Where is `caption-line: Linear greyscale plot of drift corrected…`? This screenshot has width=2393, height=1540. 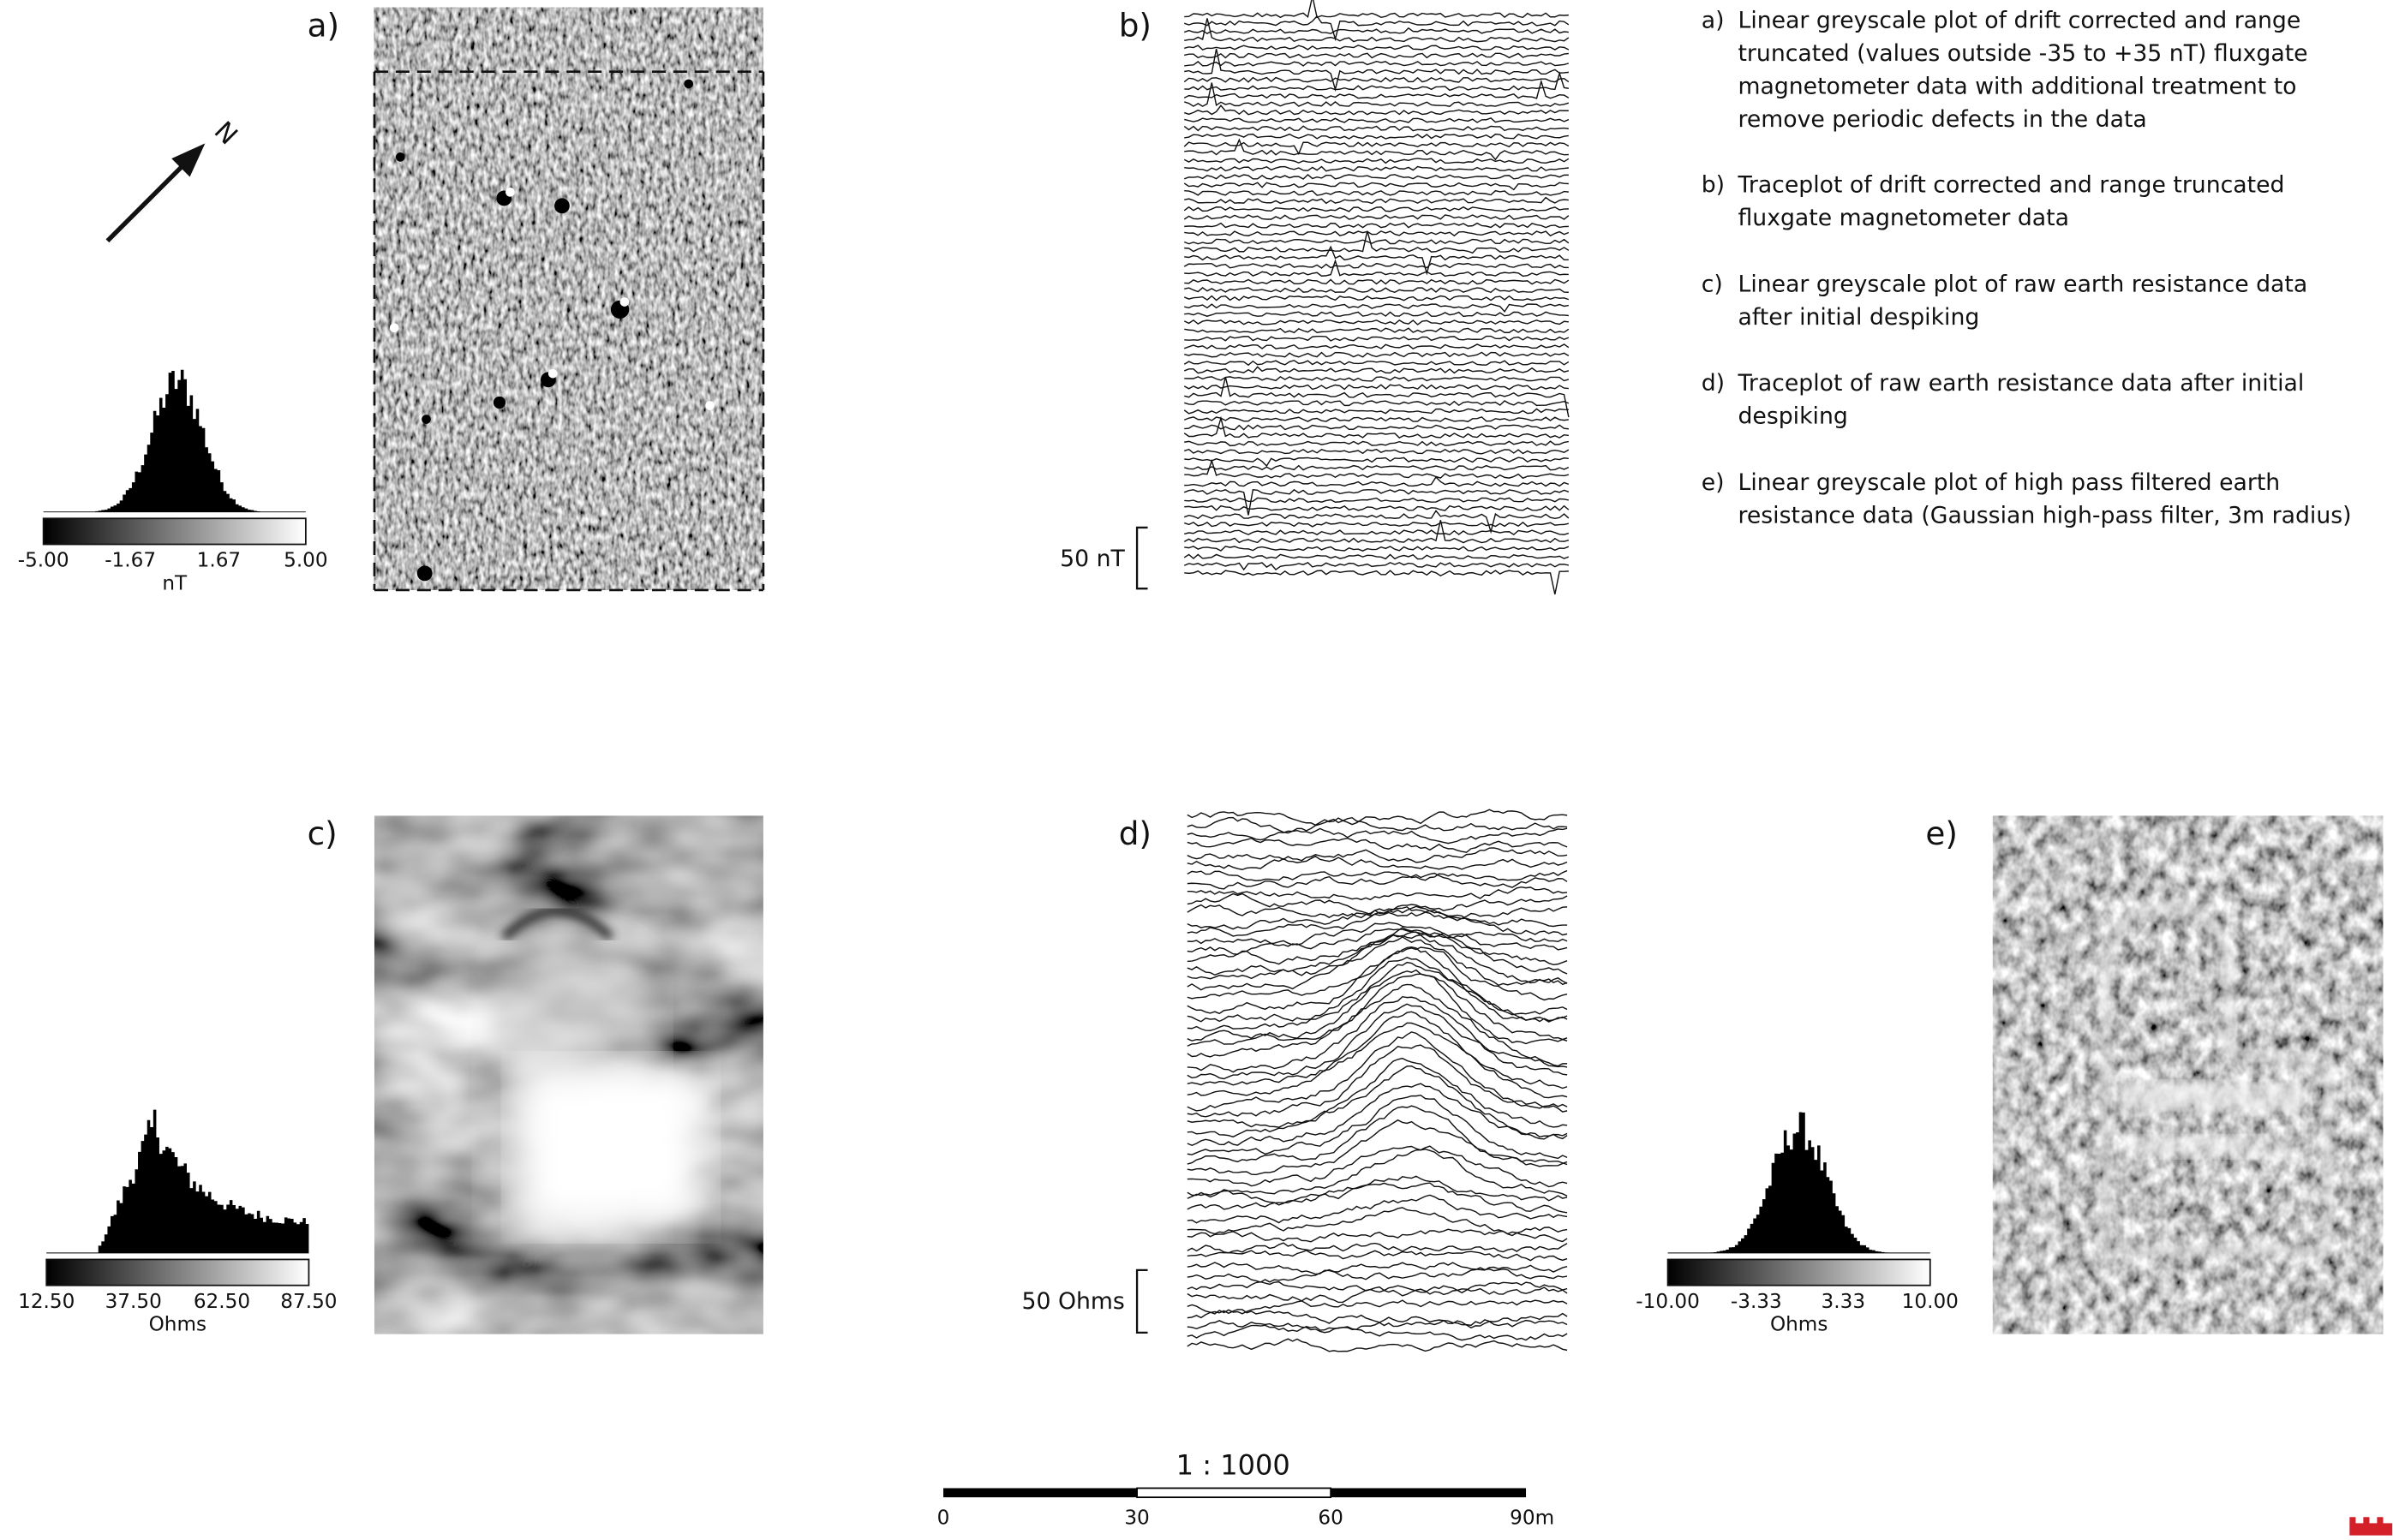
caption-line: Linear greyscale plot of drift corrected… is located at coordinates (2019, 20).